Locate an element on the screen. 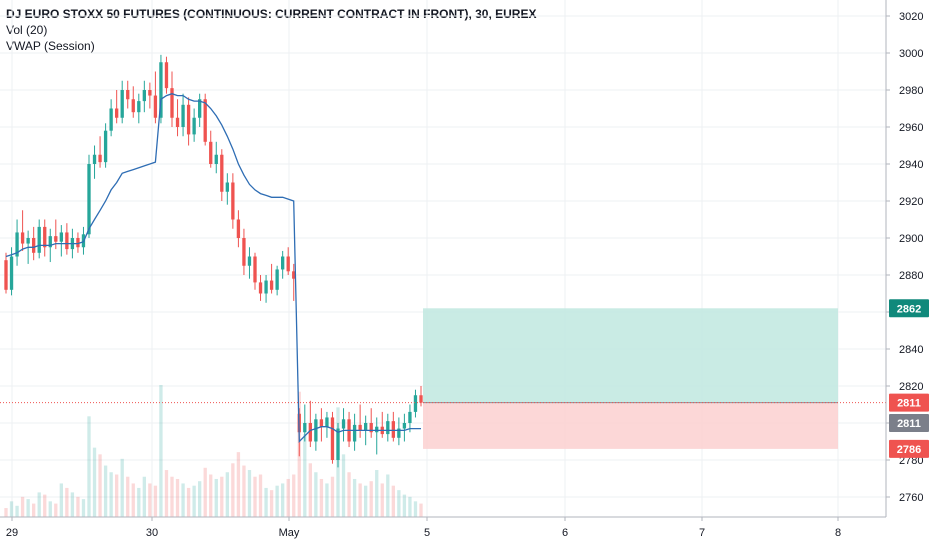 The width and height of the screenshot is (932, 550). position-zones is located at coordinates (630, 378).